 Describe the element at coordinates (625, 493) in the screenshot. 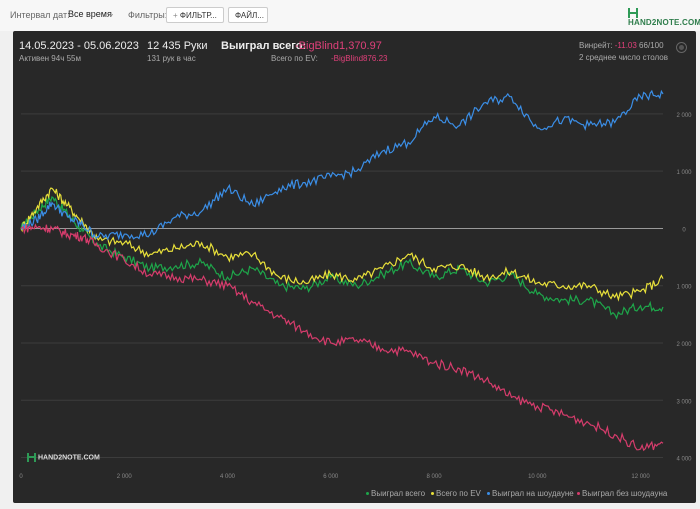

I see `legend-label: Выиграл без шоудауна` at that location.